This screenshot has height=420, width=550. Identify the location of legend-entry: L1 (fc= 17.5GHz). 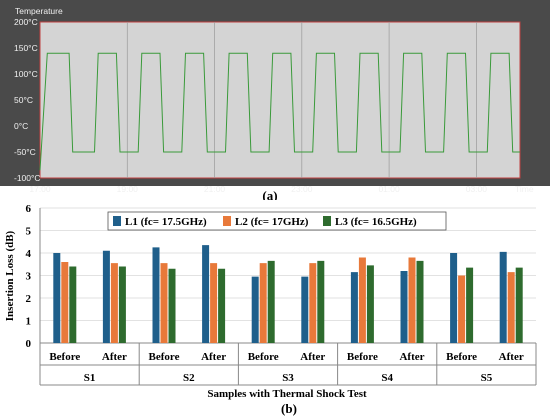
(166, 222).